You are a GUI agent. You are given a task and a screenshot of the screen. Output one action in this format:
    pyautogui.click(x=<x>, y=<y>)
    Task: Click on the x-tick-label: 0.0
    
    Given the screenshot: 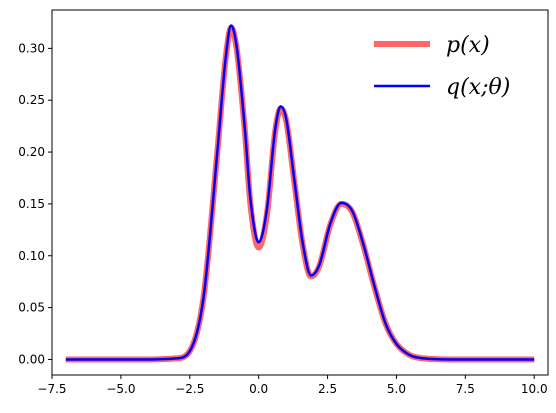 What is the action you would take?
    pyautogui.click(x=258, y=389)
    